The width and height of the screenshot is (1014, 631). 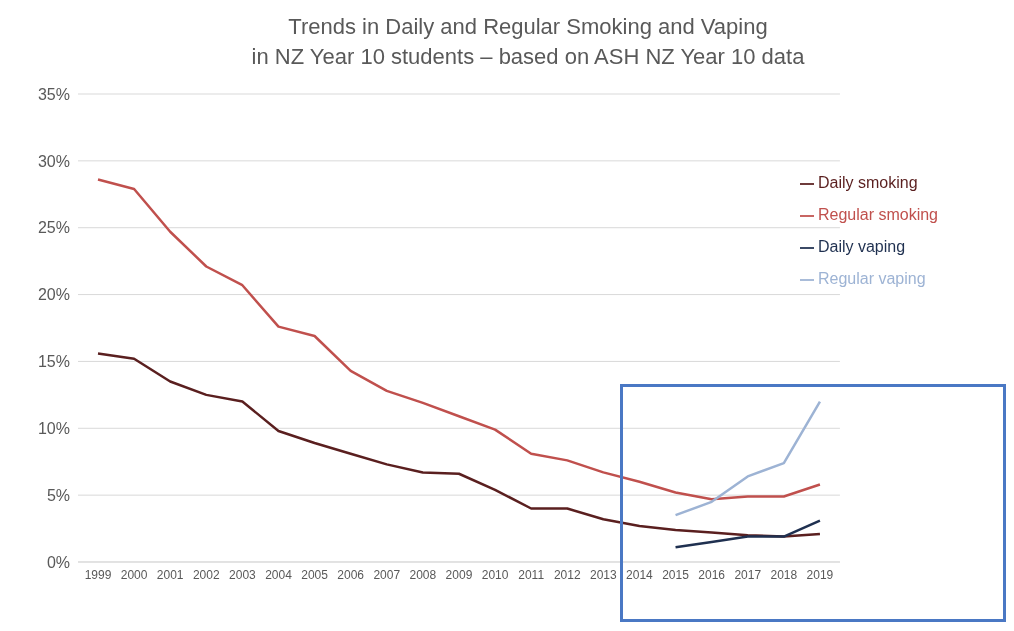 I want to click on x-tick-label: 2016, so click(x=712, y=574).